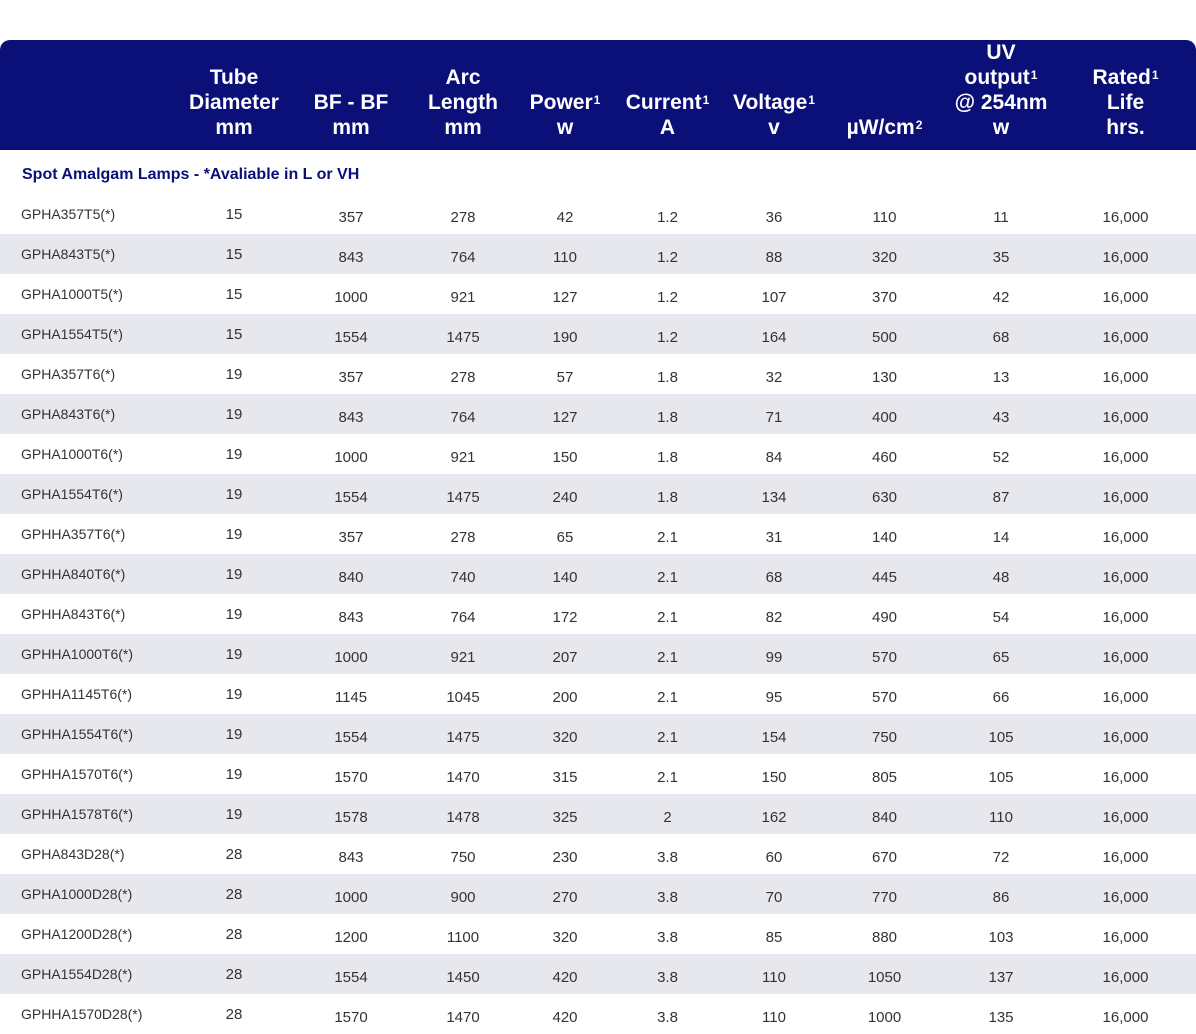 This screenshot has height=1034, width=1196. Describe the element at coordinates (72, 294) in the screenshot. I see `cell-model: GPHA1000T5(*)` at that location.